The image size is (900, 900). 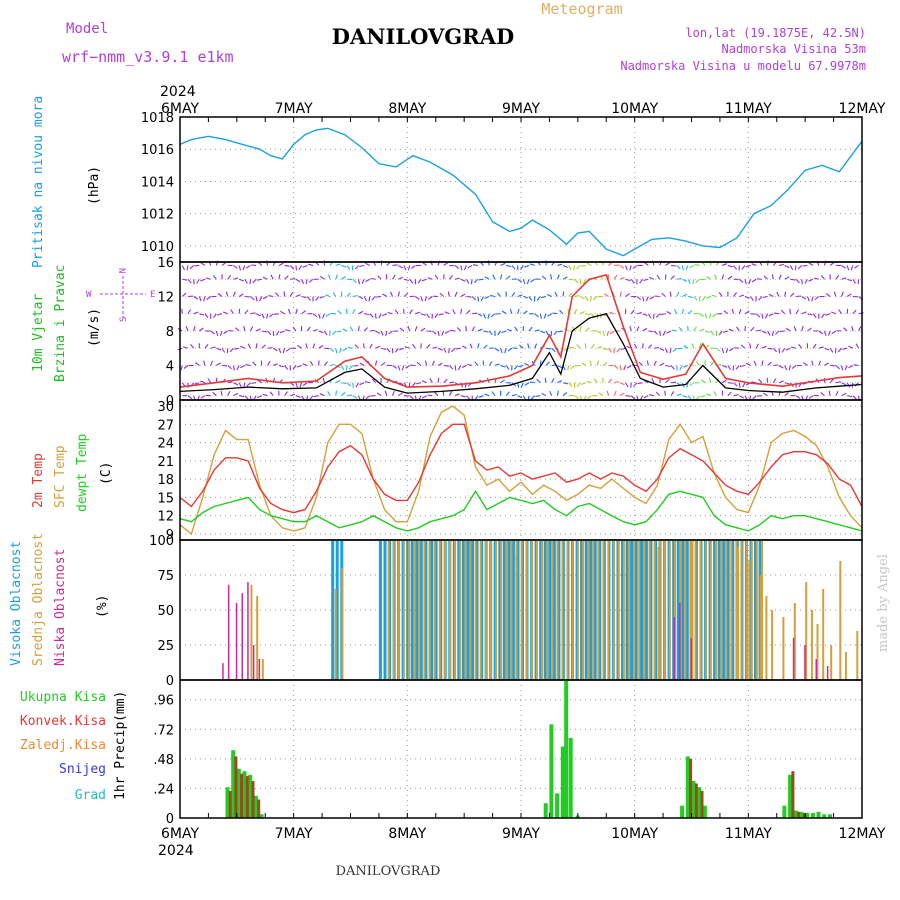 I want to click on precip-total-bar, so click(x=545, y=810).